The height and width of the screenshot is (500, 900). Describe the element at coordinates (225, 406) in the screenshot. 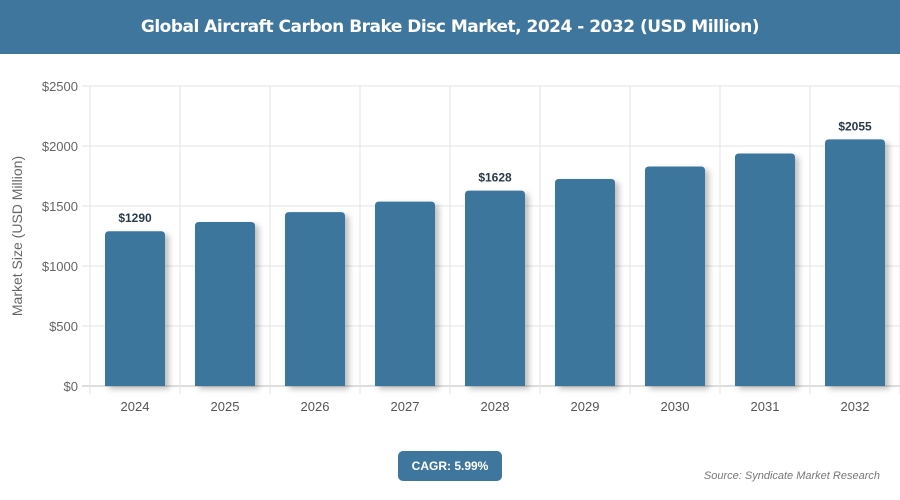

I see `x-tick-label: 2025` at that location.